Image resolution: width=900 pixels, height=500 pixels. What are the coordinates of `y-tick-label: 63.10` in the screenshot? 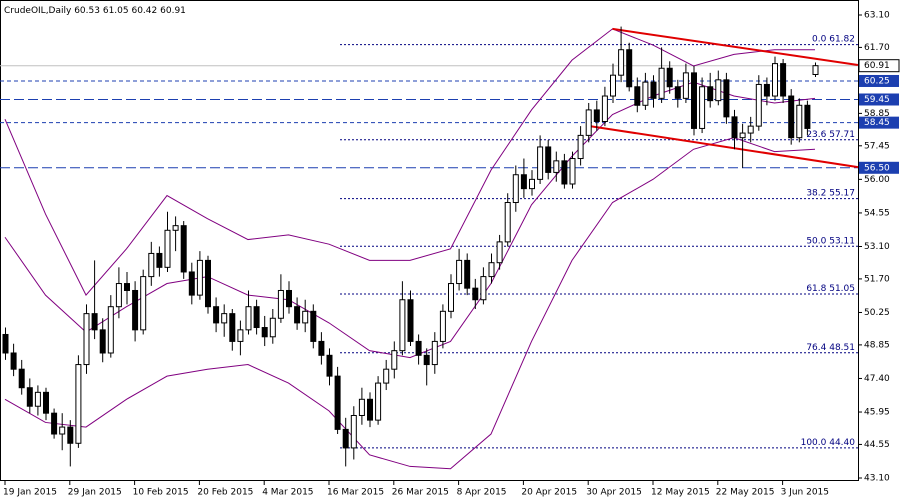 It's located at (877, 16).